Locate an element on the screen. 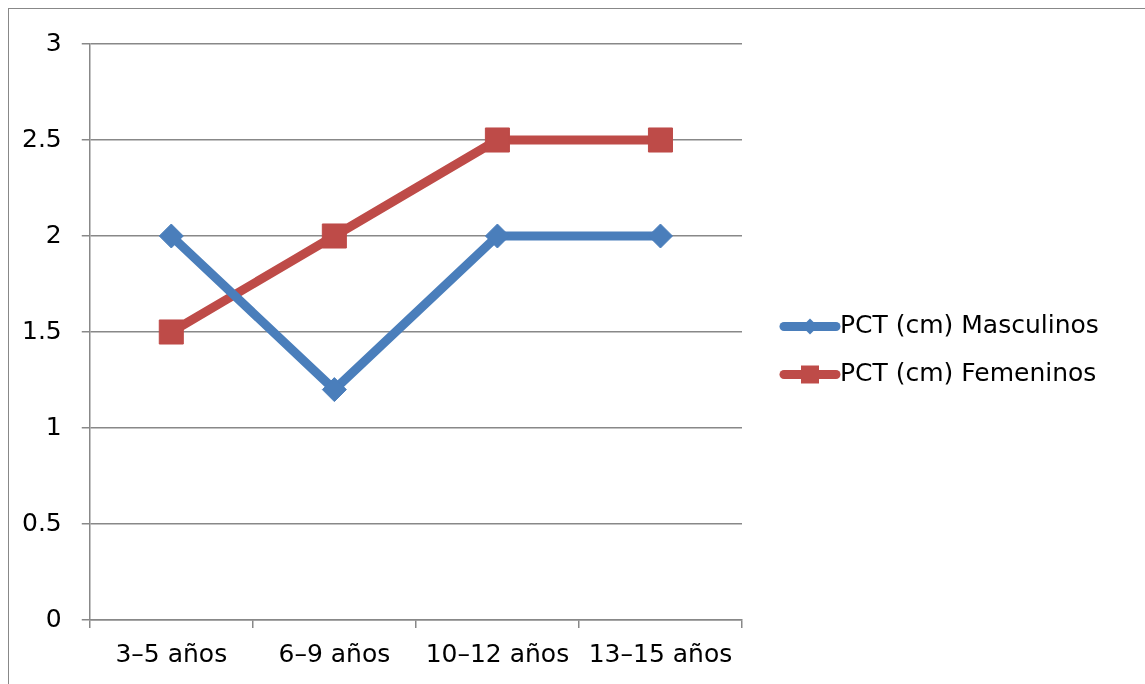 This screenshot has width=1145, height=684. legend-label: PCT (cm) Femeninos is located at coordinates (968, 372).